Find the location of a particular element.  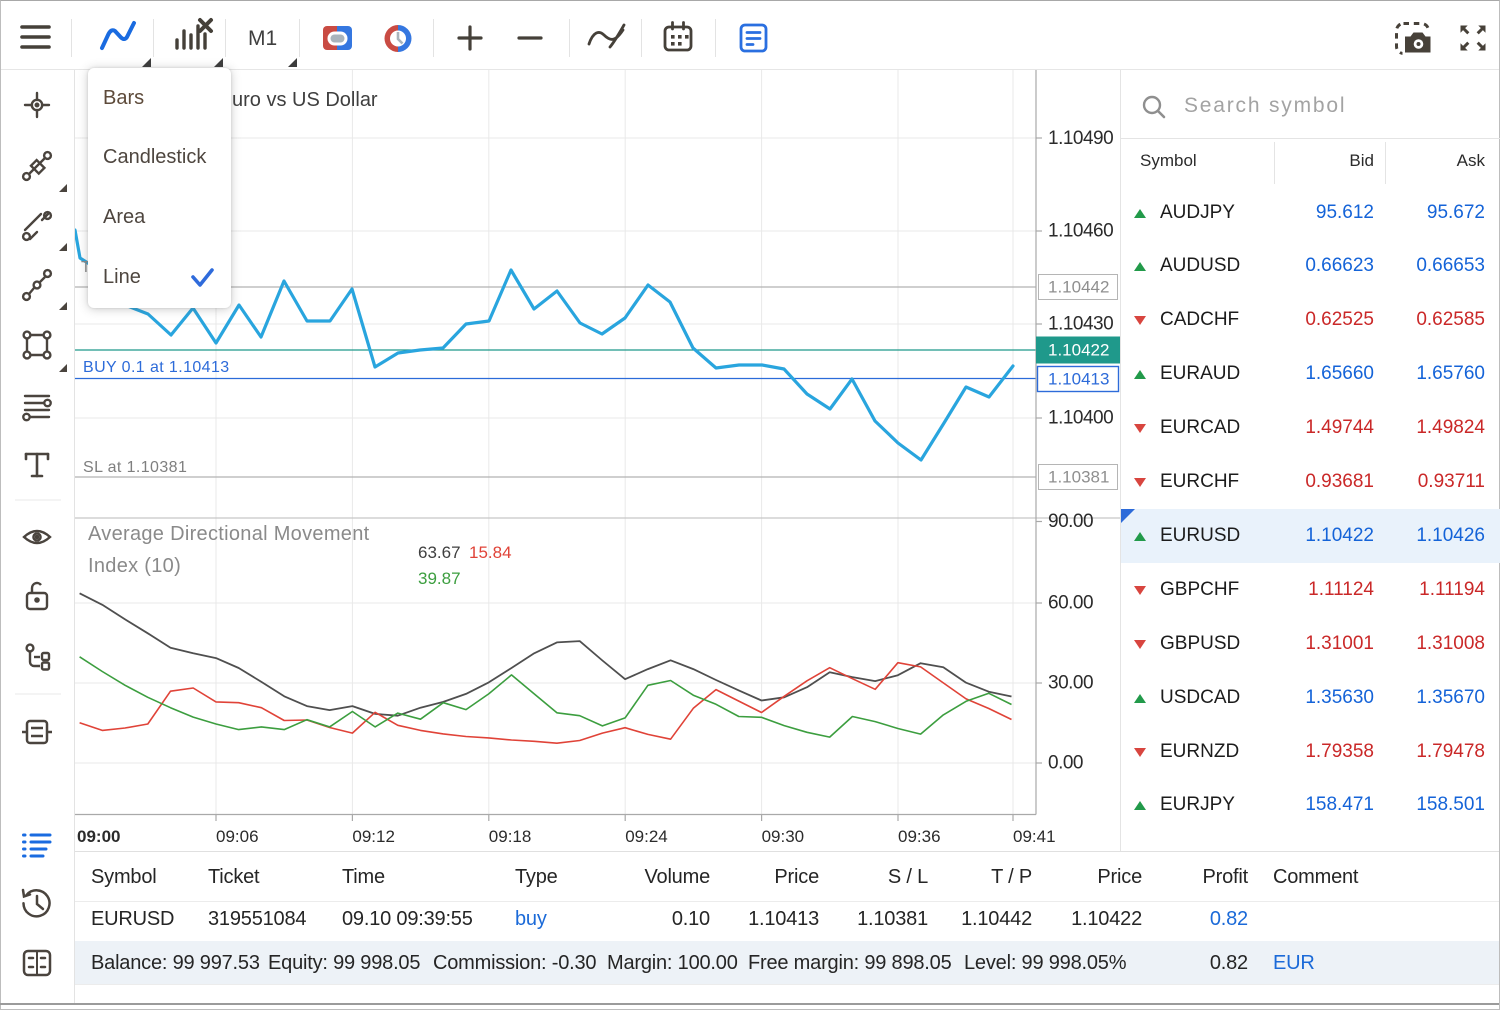

svg-text: 09:30 is located at coordinates (783, 836).